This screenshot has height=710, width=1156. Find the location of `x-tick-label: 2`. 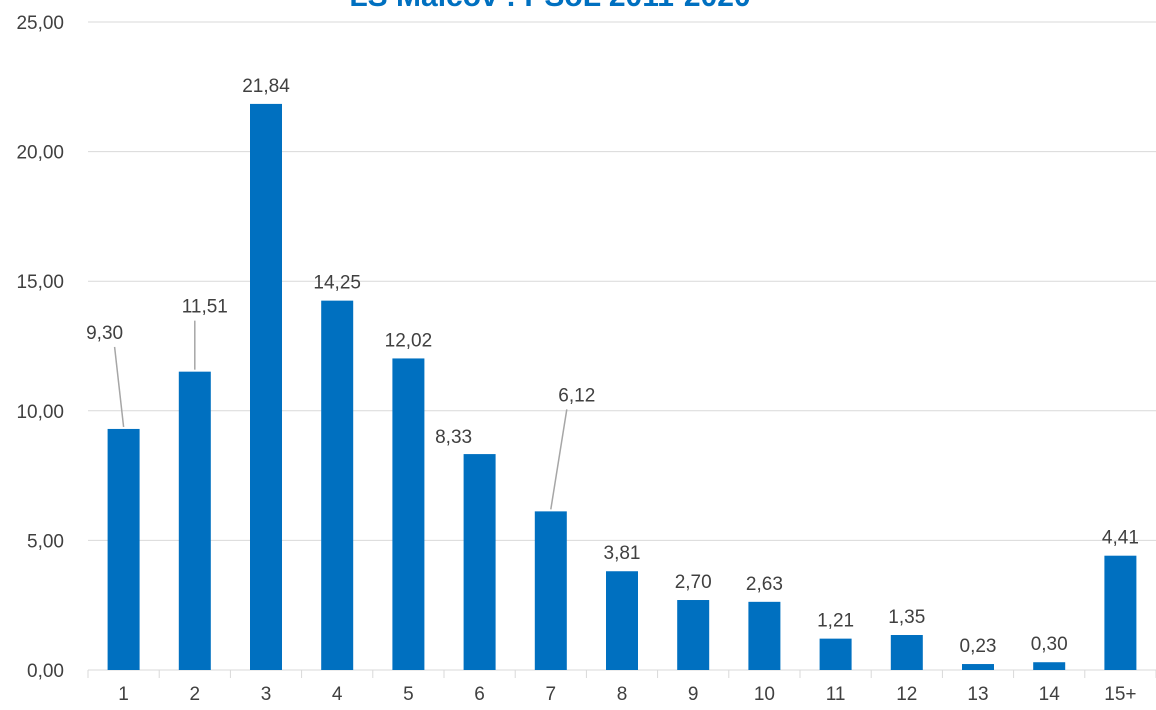

x-tick-label: 2 is located at coordinates (195, 694).